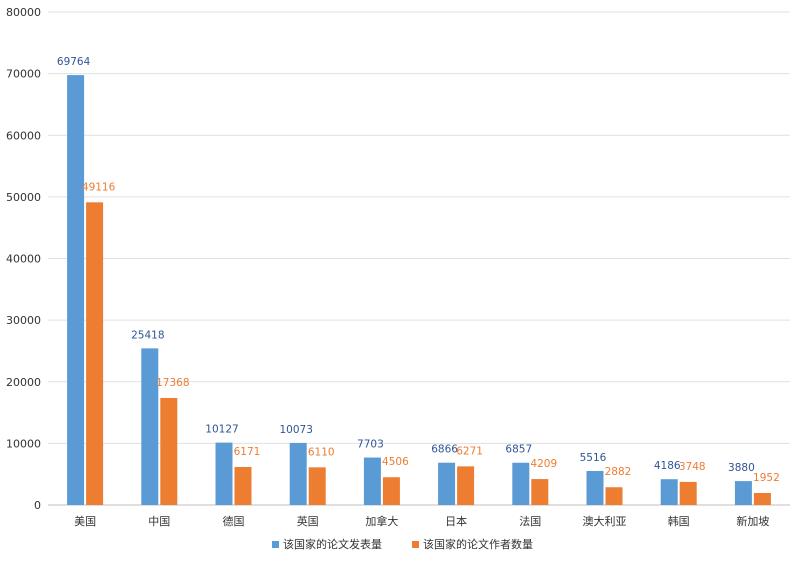 The image size is (800, 562). What do you see at coordinates (321, 452) in the screenshot?
I see `data-label: 6110` at bounding box center [321, 452].